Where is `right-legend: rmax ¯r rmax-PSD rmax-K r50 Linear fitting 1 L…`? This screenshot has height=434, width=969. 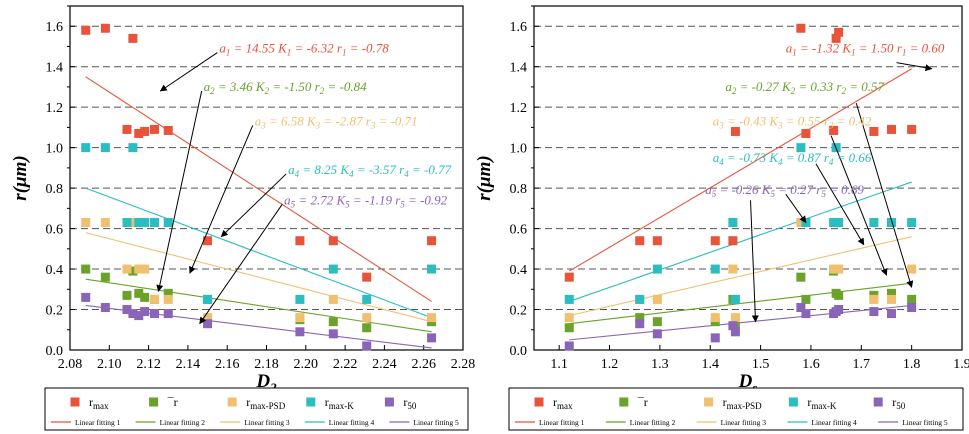
right-legend: rmax ¯r rmax-PSD rmax-K r50 Linear fitting 1 L… is located at coordinates (736, 409).